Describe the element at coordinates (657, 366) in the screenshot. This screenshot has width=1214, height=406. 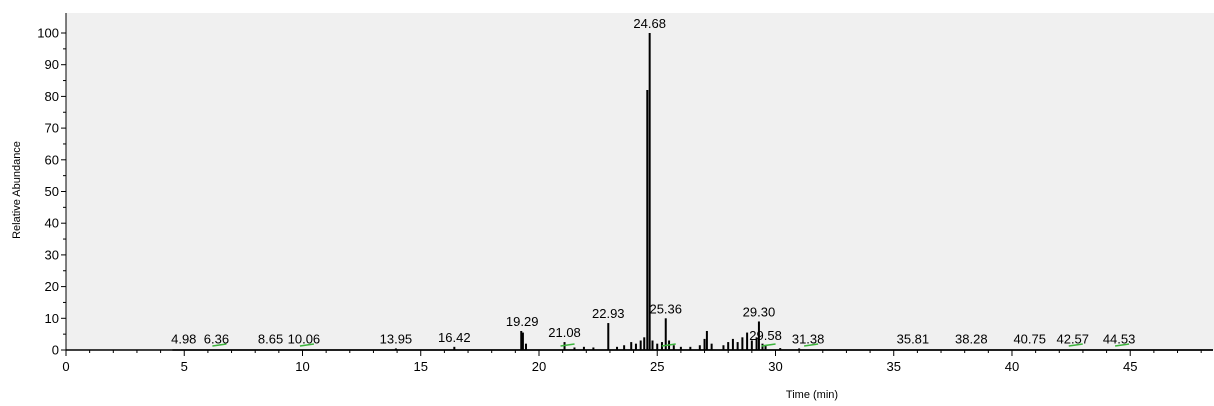
I see `x-tick-label: 25` at that location.